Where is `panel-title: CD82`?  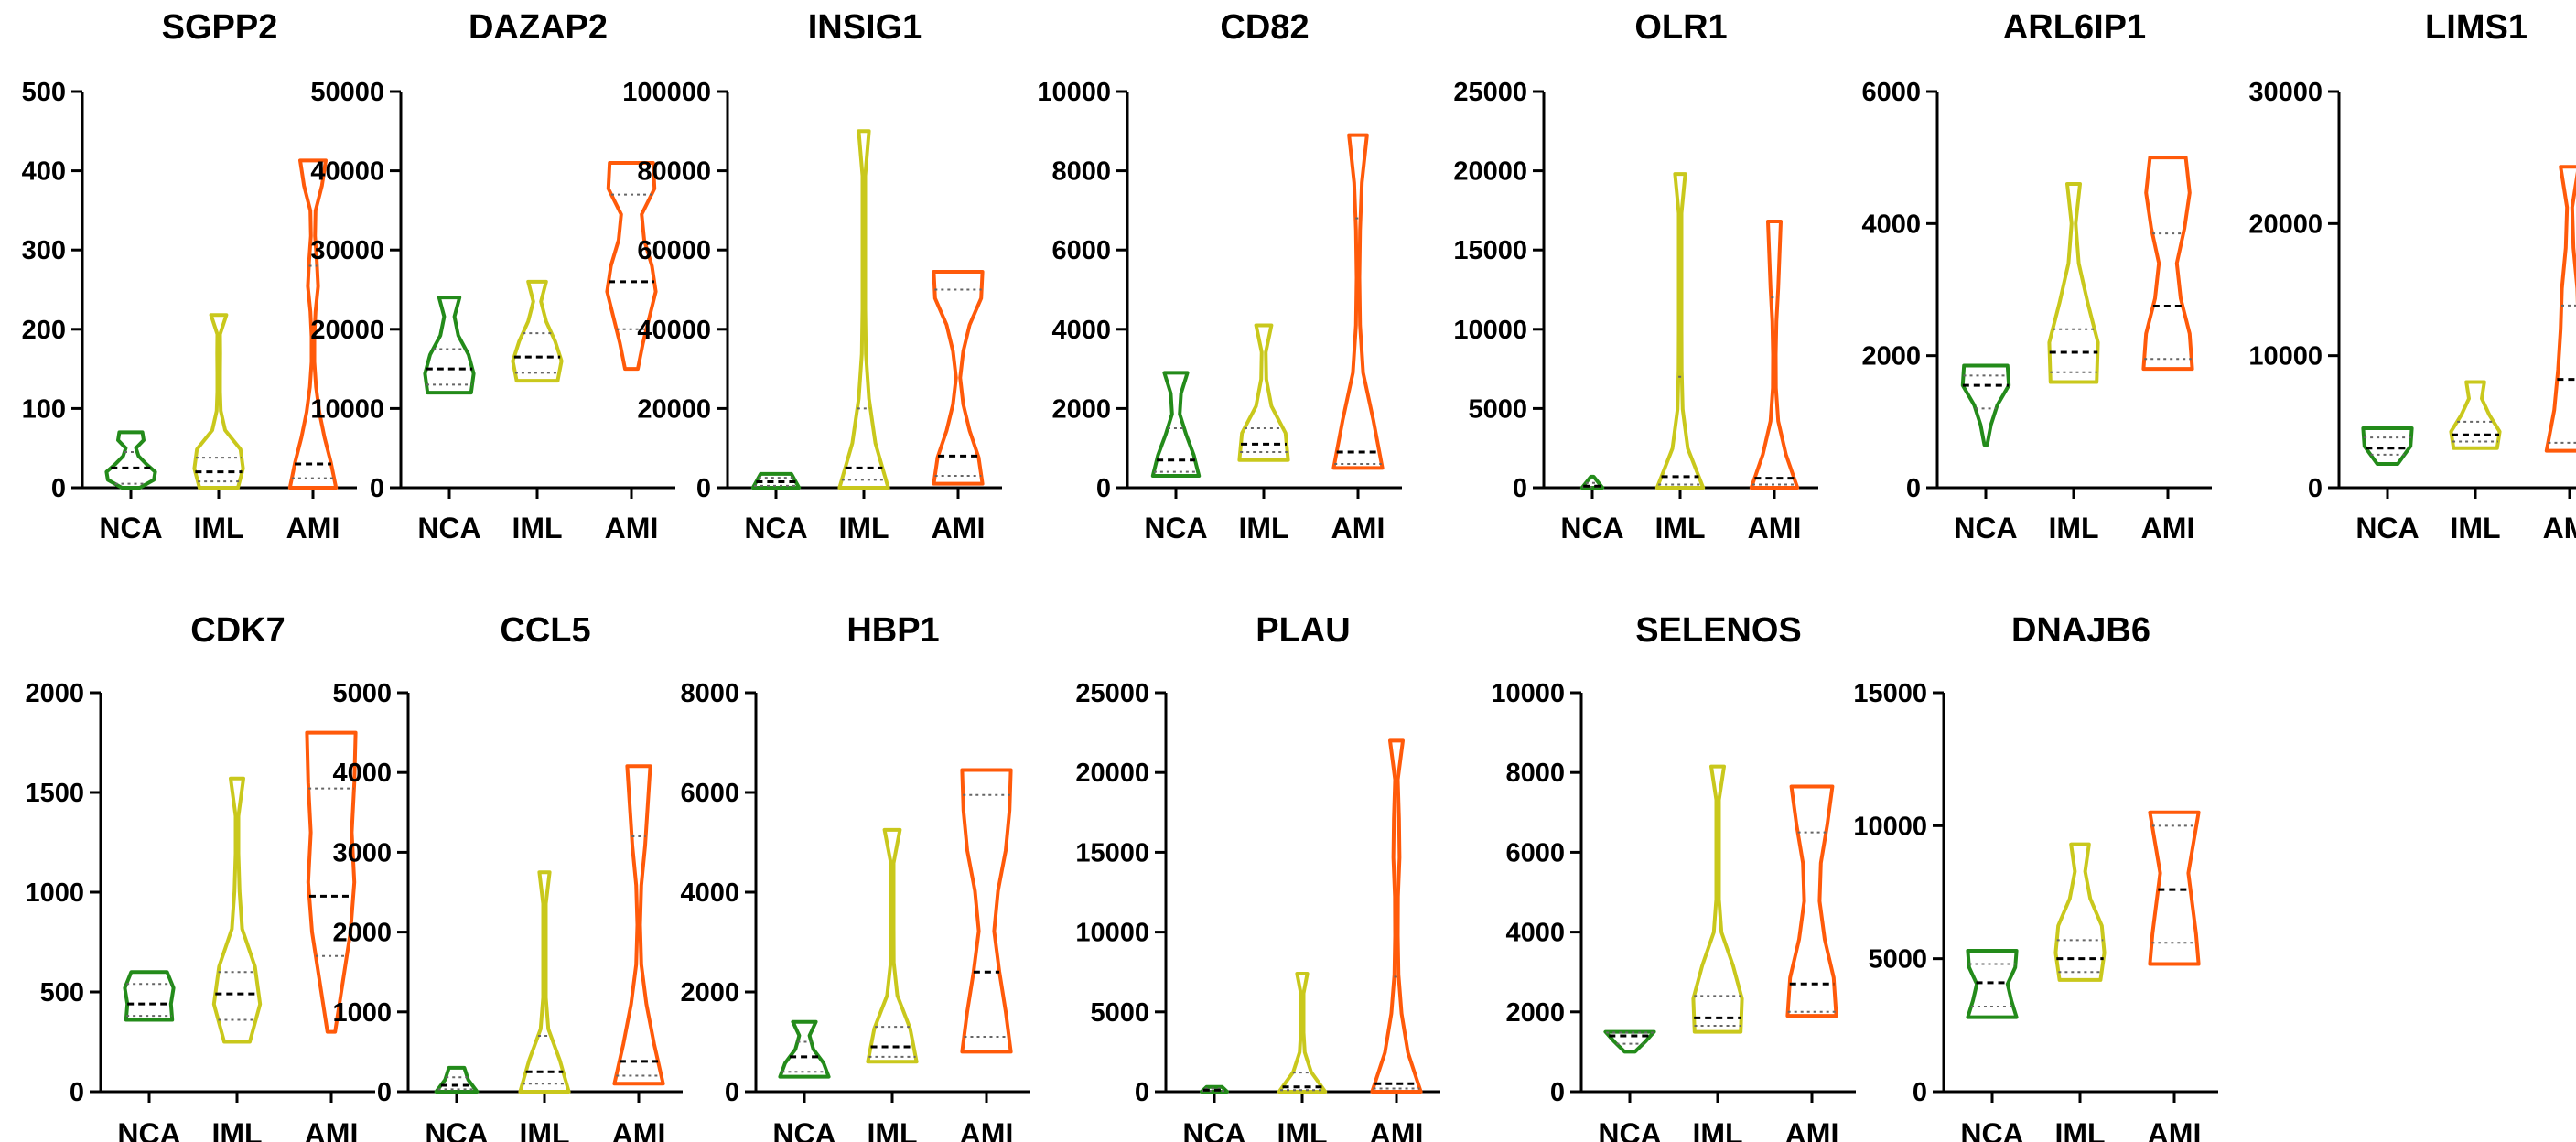
panel-title: CD82 is located at coordinates (1264, 27).